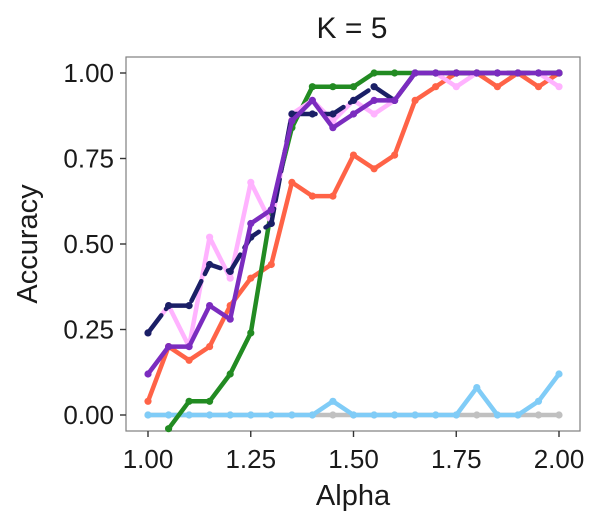 The height and width of the screenshot is (525, 597). I want to click on x-axis-label: Alpha, so click(353, 496).